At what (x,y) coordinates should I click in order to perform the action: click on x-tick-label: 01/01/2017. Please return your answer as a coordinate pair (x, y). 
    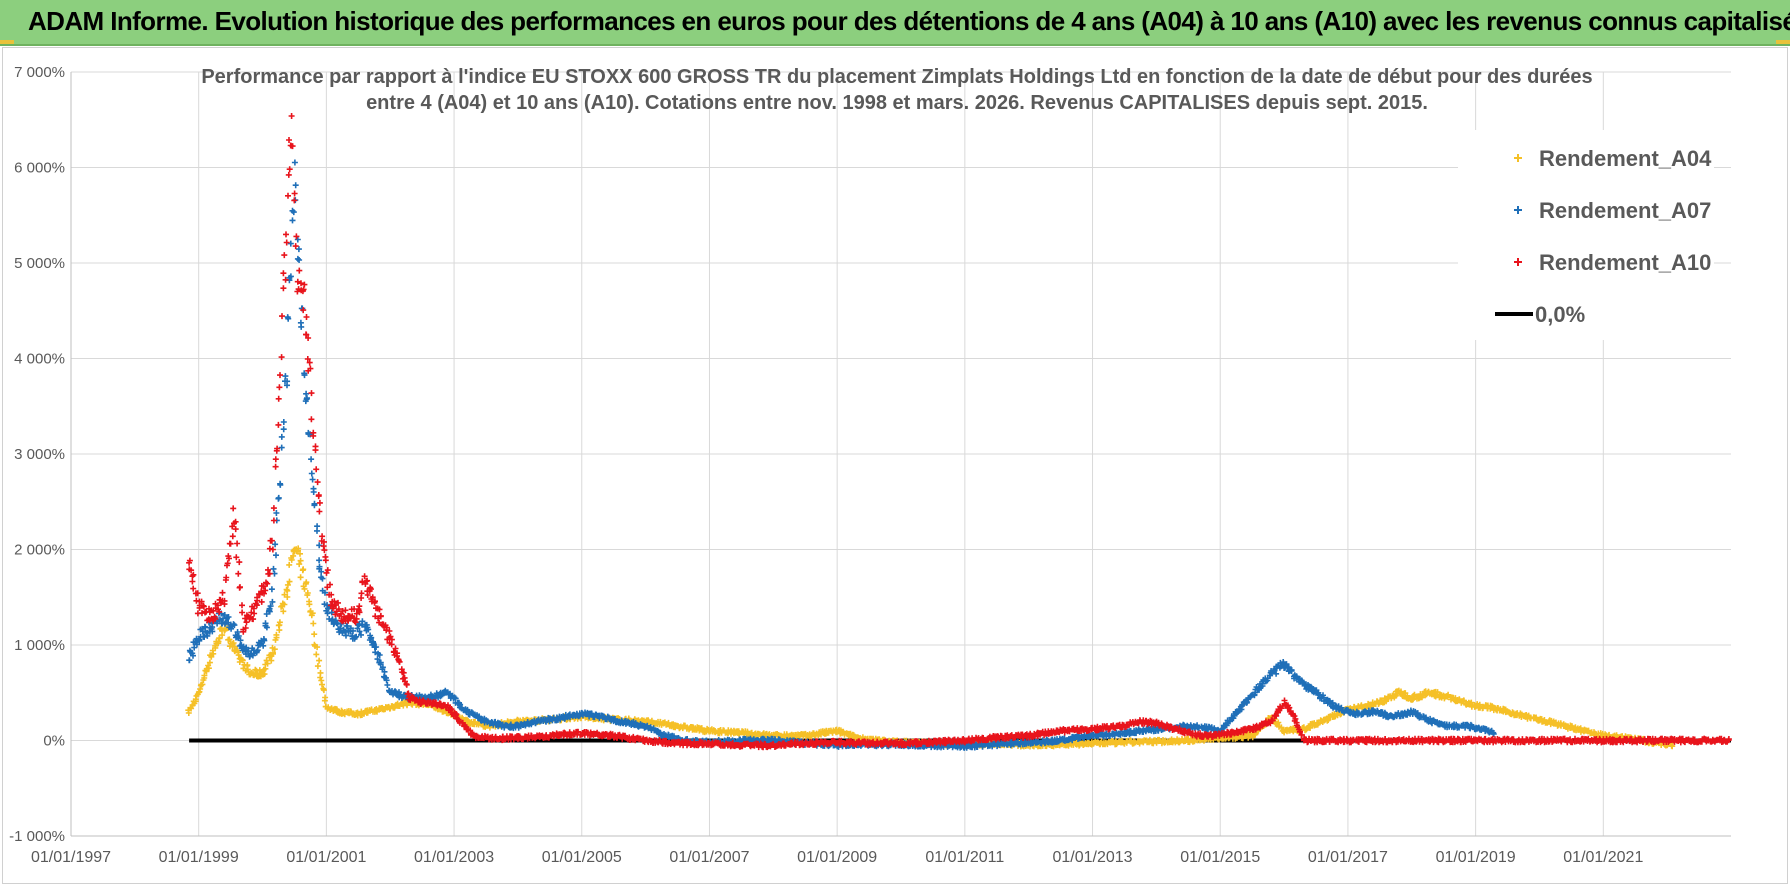
    Looking at the image, I should click on (1348, 857).